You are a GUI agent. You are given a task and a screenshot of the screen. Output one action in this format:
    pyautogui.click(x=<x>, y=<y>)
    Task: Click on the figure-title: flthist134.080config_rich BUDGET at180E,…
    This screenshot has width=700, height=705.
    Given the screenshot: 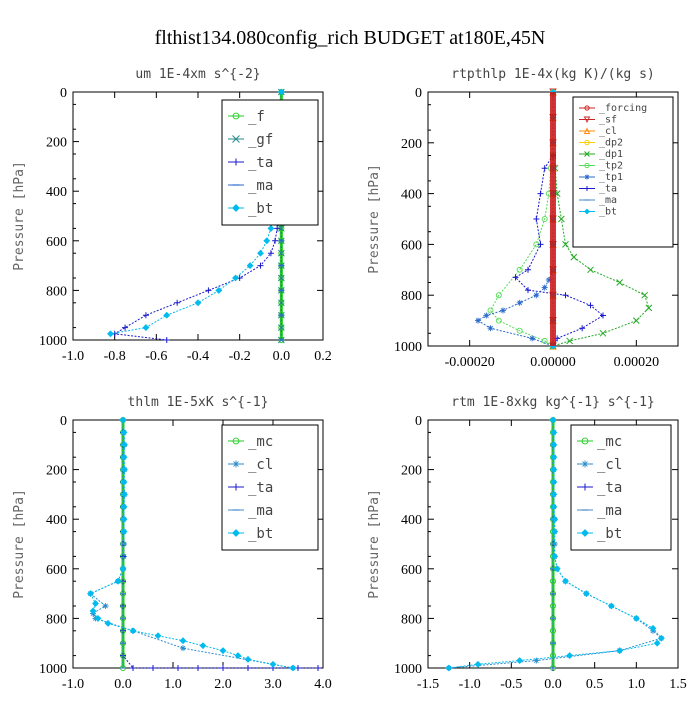 What is the action you would take?
    pyautogui.click(x=350, y=38)
    